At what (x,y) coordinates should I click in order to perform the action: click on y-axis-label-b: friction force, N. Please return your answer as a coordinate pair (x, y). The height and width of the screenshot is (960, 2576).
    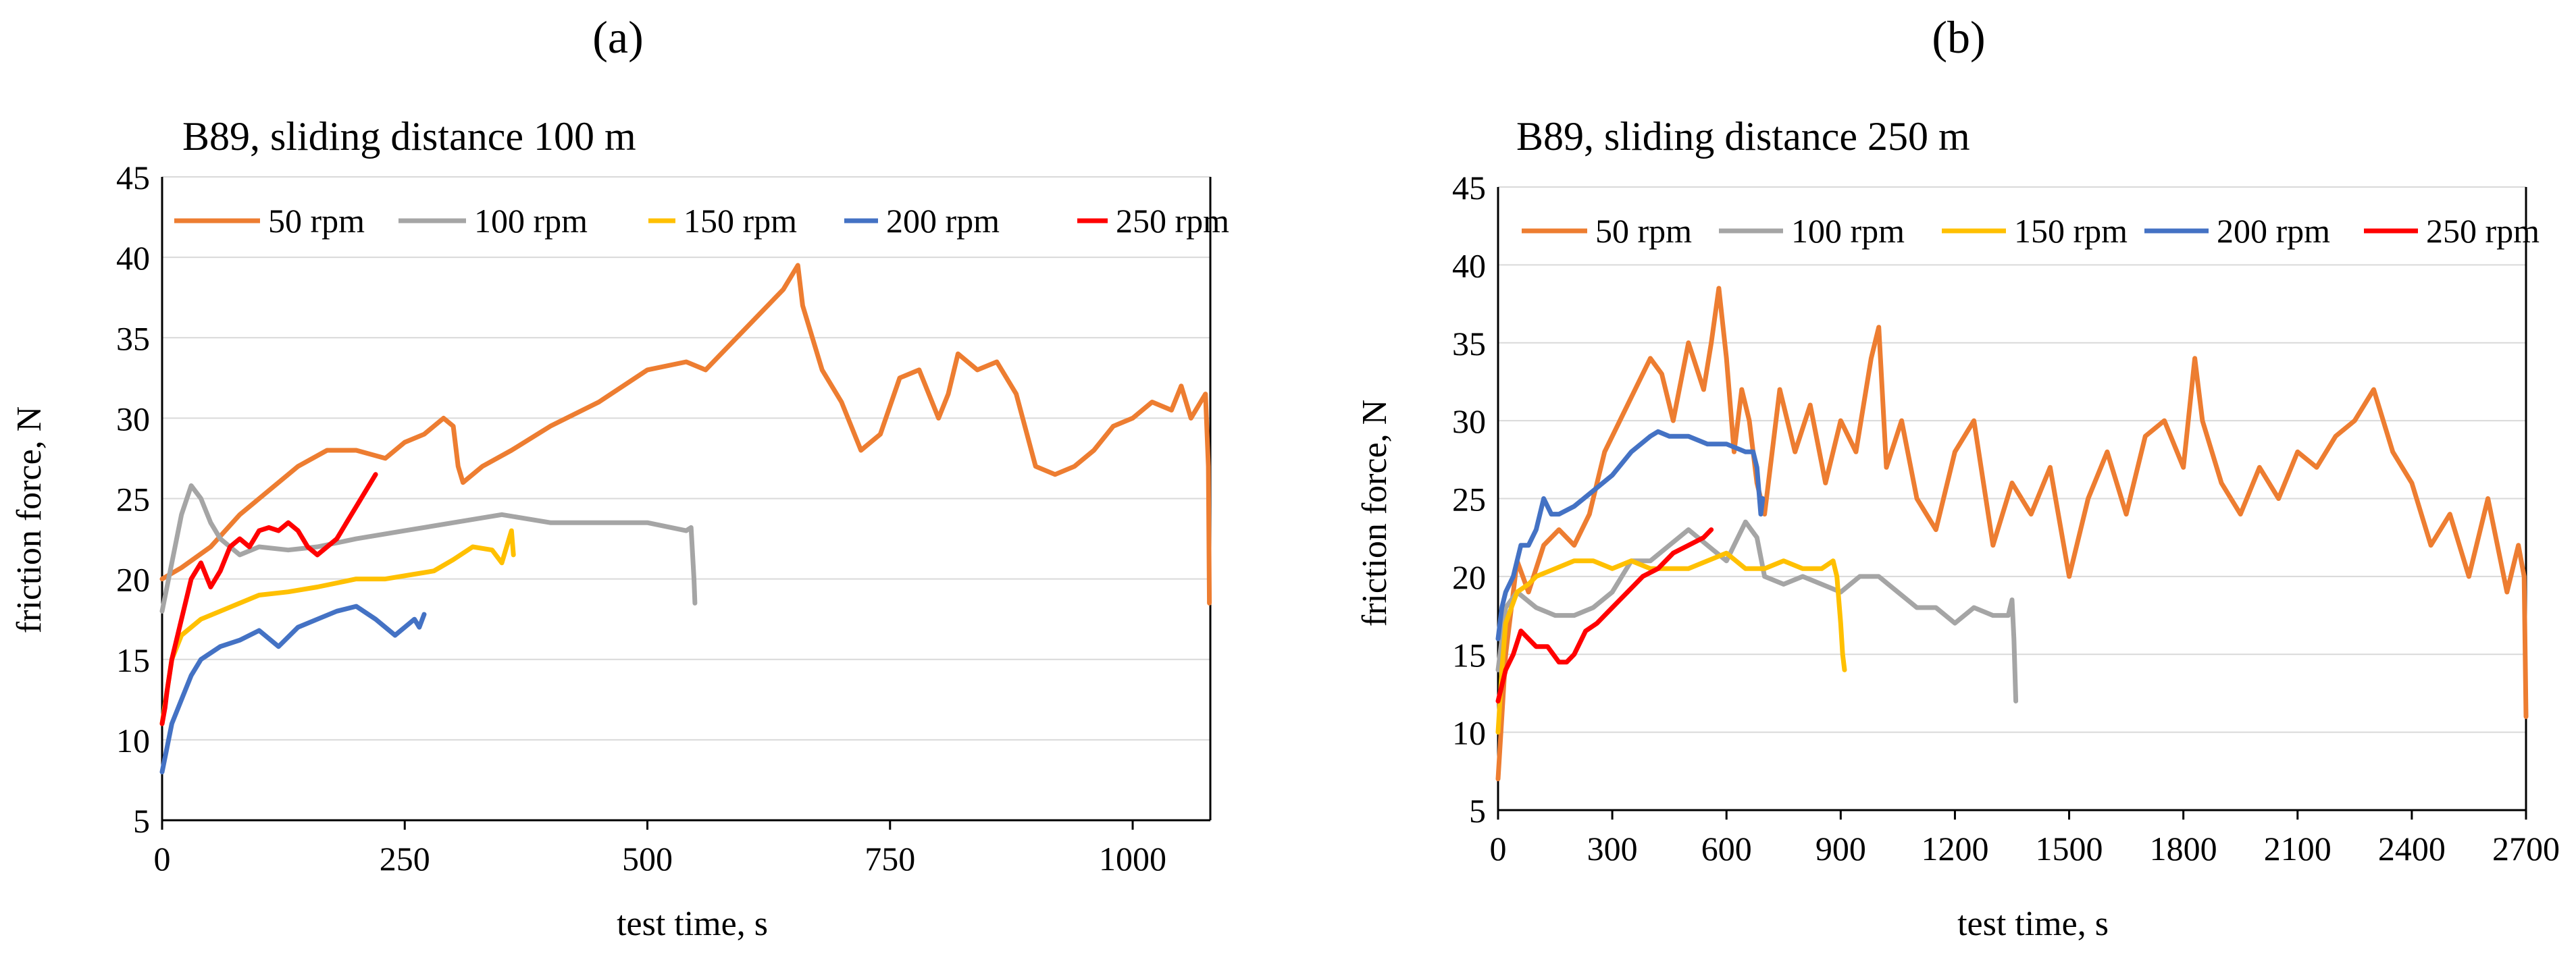
    Looking at the image, I should click on (1375, 513).